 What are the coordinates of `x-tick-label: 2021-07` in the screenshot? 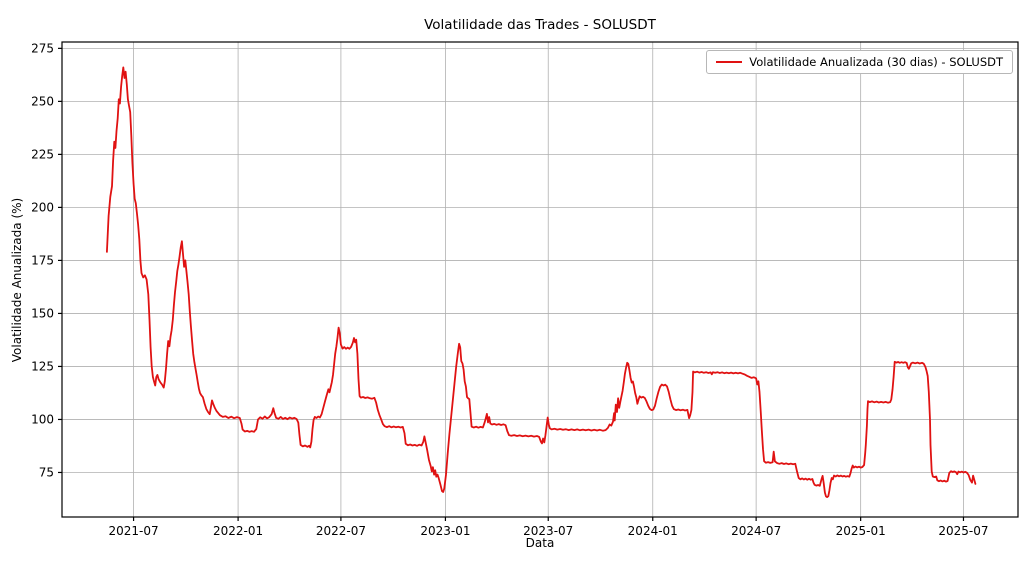 It's located at (134, 531).